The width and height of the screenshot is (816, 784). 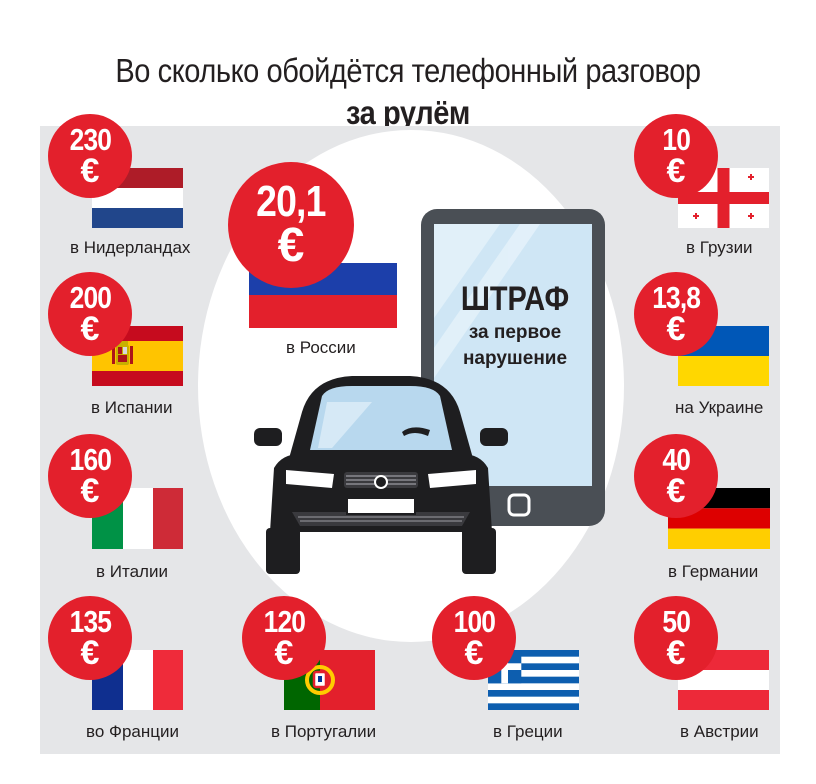 What do you see at coordinates (130, 247) in the screenshot?
I see `netherlands-label: в Нидерландах` at bounding box center [130, 247].